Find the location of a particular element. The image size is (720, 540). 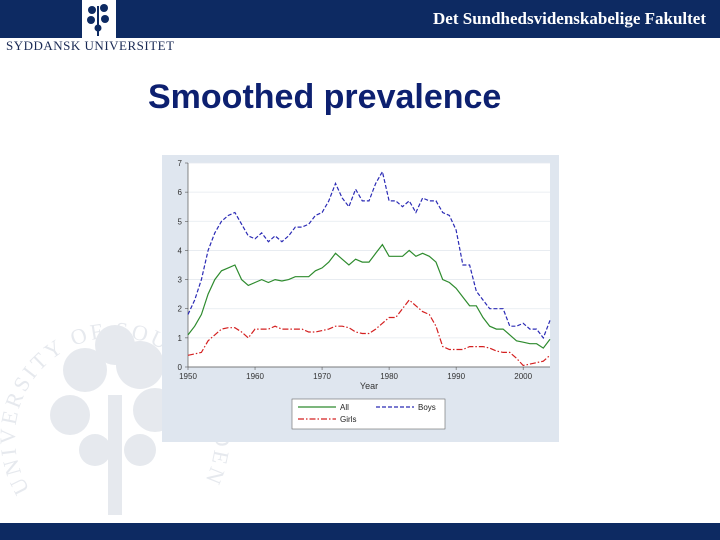

y-tick-label: 6 is located at coordinates (180, 192).